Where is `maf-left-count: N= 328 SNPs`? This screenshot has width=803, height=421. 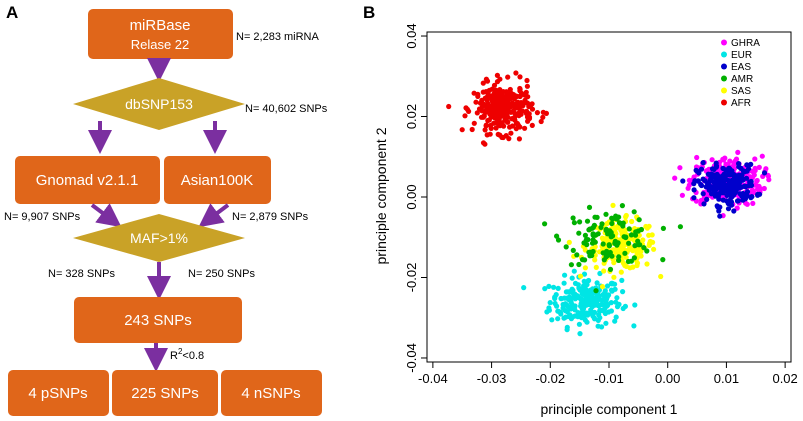 maf-left-count: N= 328 SNPs is located at coordinates (81, 274).